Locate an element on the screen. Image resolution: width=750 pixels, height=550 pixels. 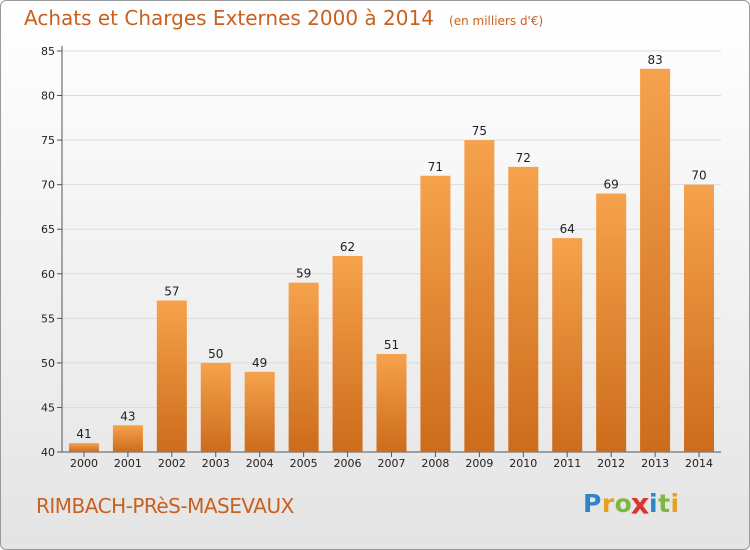
x-tick-label: 2012 is located at coordinates (611, 463).